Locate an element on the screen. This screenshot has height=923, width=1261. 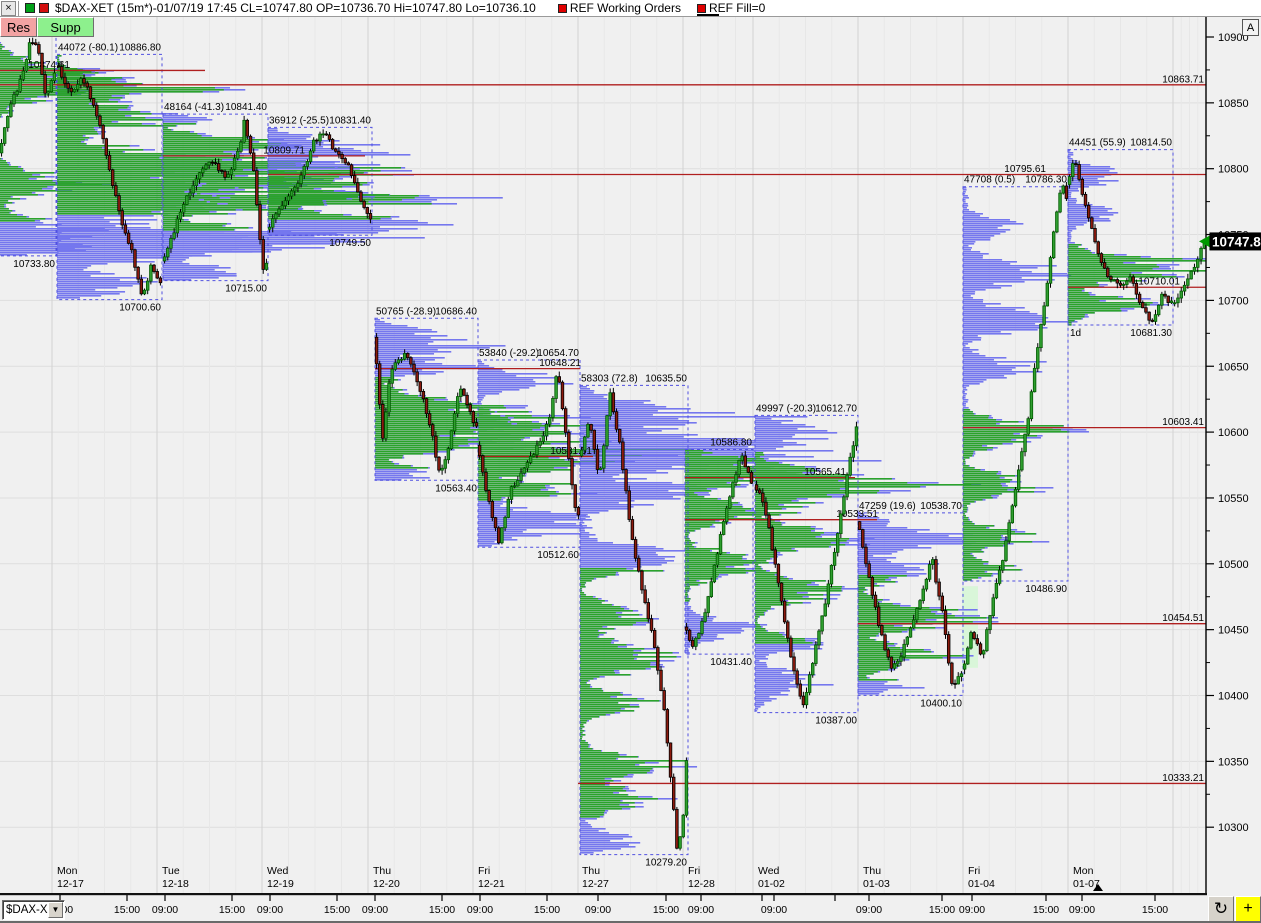
svg-text: 10814.50 is located at coordinates (1151, 143).